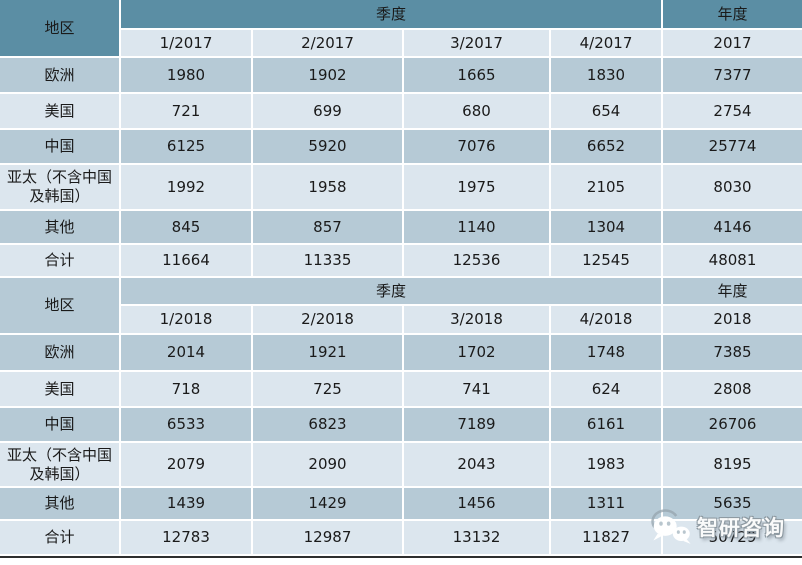 The width and height of the screenshot is (802, 565). I want to click on value-cell: 1980, so click(186, 75).